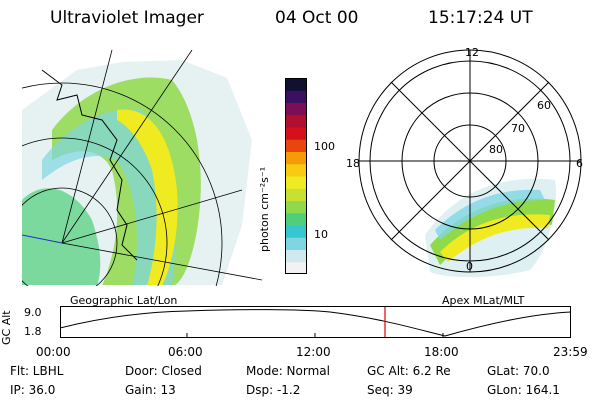  I want to click on colorbar-tick-10: 10, so click(321, 234).